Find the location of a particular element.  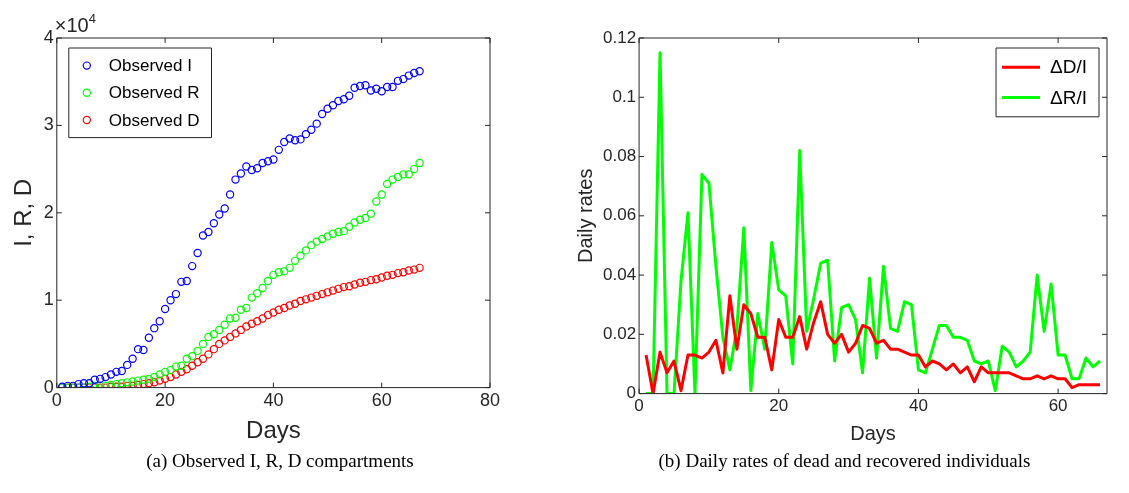

y-tick-label: 0 is located at coordinates (48, 386).